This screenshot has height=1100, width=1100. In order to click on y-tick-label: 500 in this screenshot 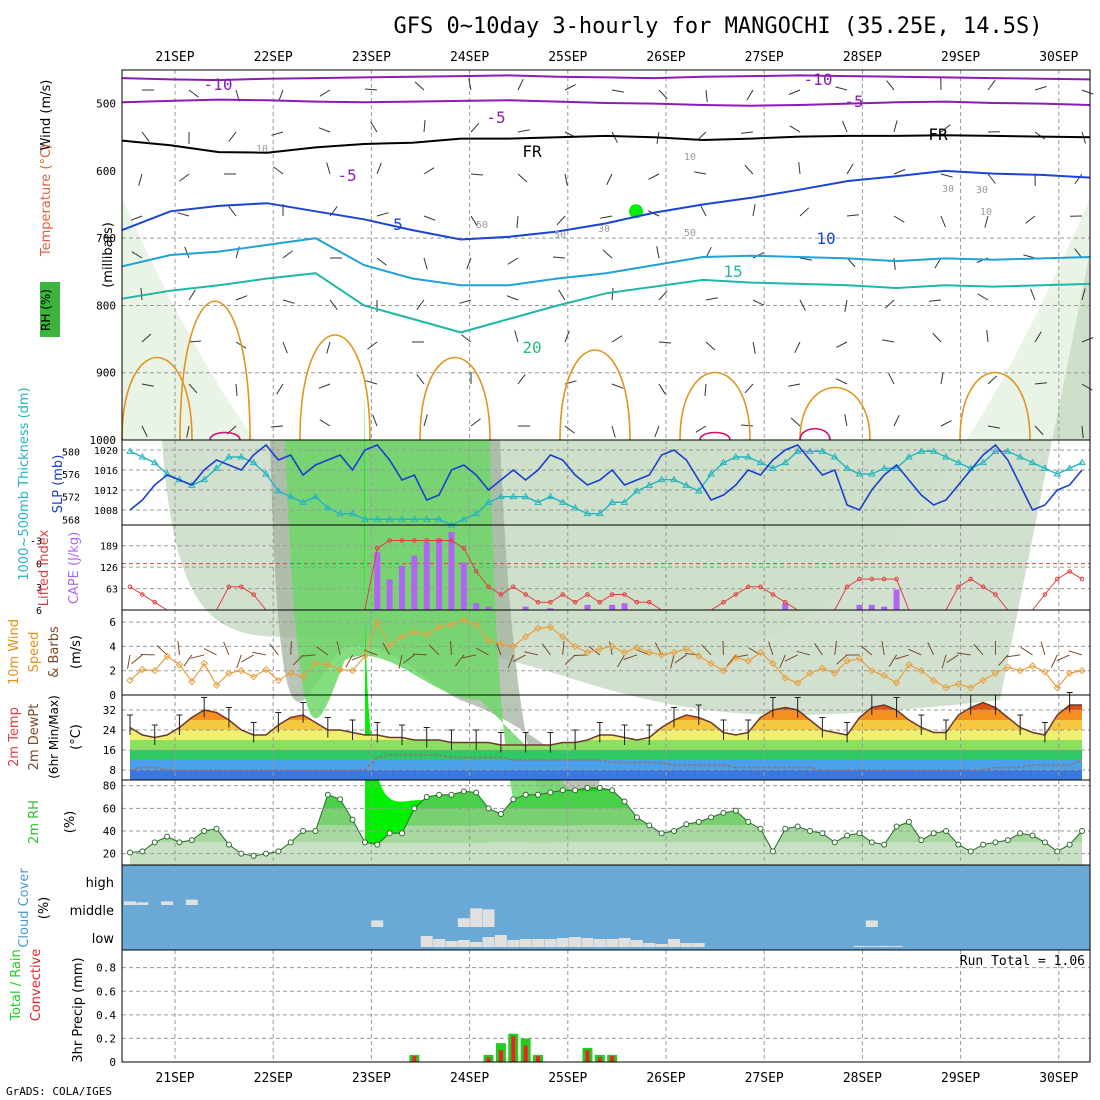, I will do `click(106, 104)`.